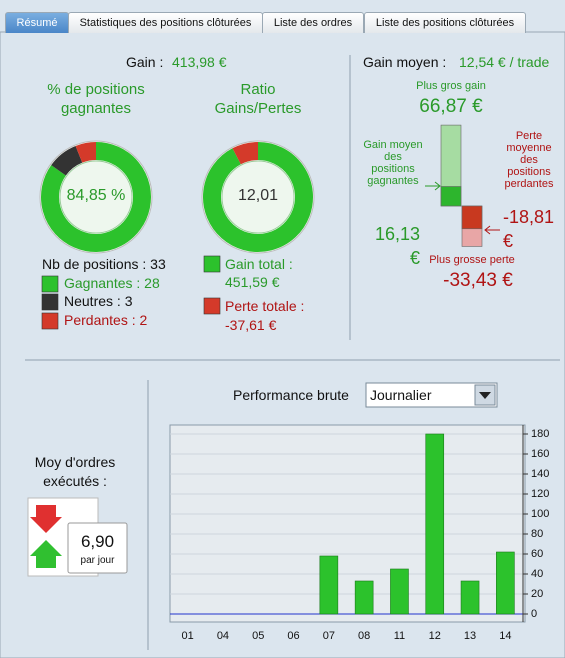 The image size is (565, 658). I want to click on legend-name: Perte totale :, so click(265, 306).